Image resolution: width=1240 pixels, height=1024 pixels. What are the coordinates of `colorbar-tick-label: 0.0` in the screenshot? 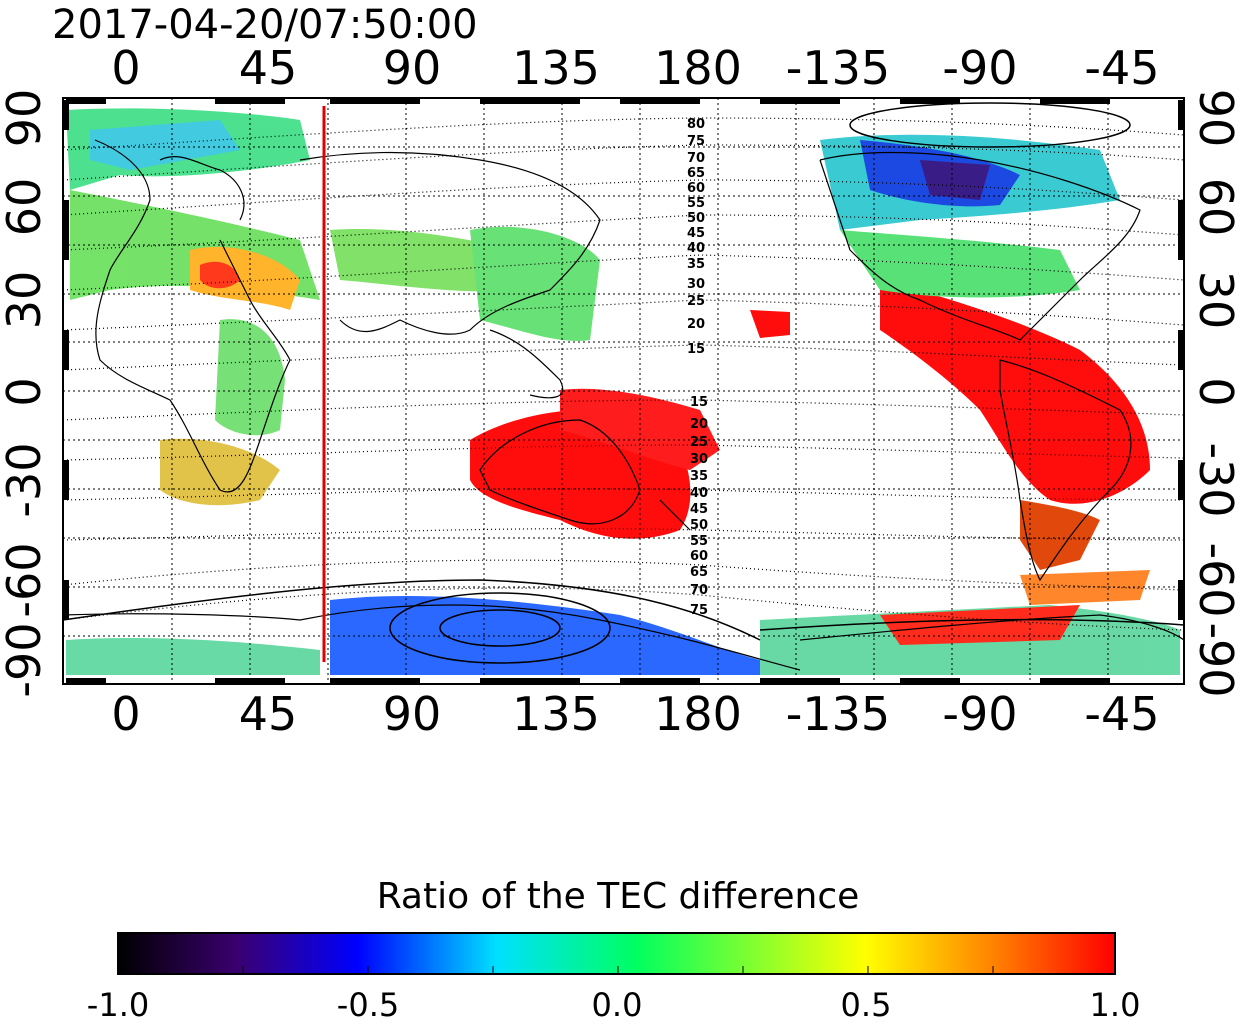 It's located at (617, 1005).